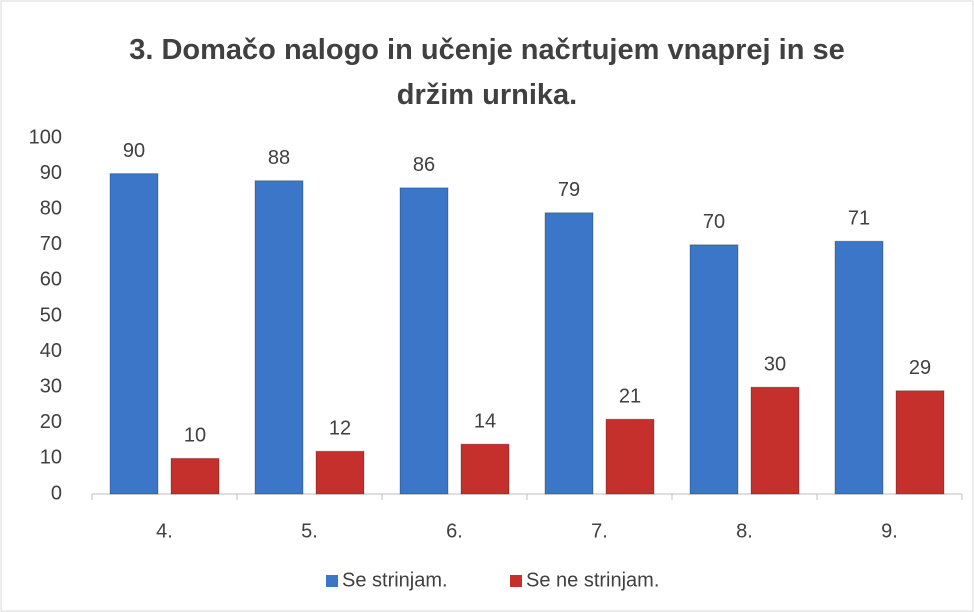  What do you see at coordinates (859, 219) in the screenshot?
I see `value-label: 71` at bounding box center [859, 219].